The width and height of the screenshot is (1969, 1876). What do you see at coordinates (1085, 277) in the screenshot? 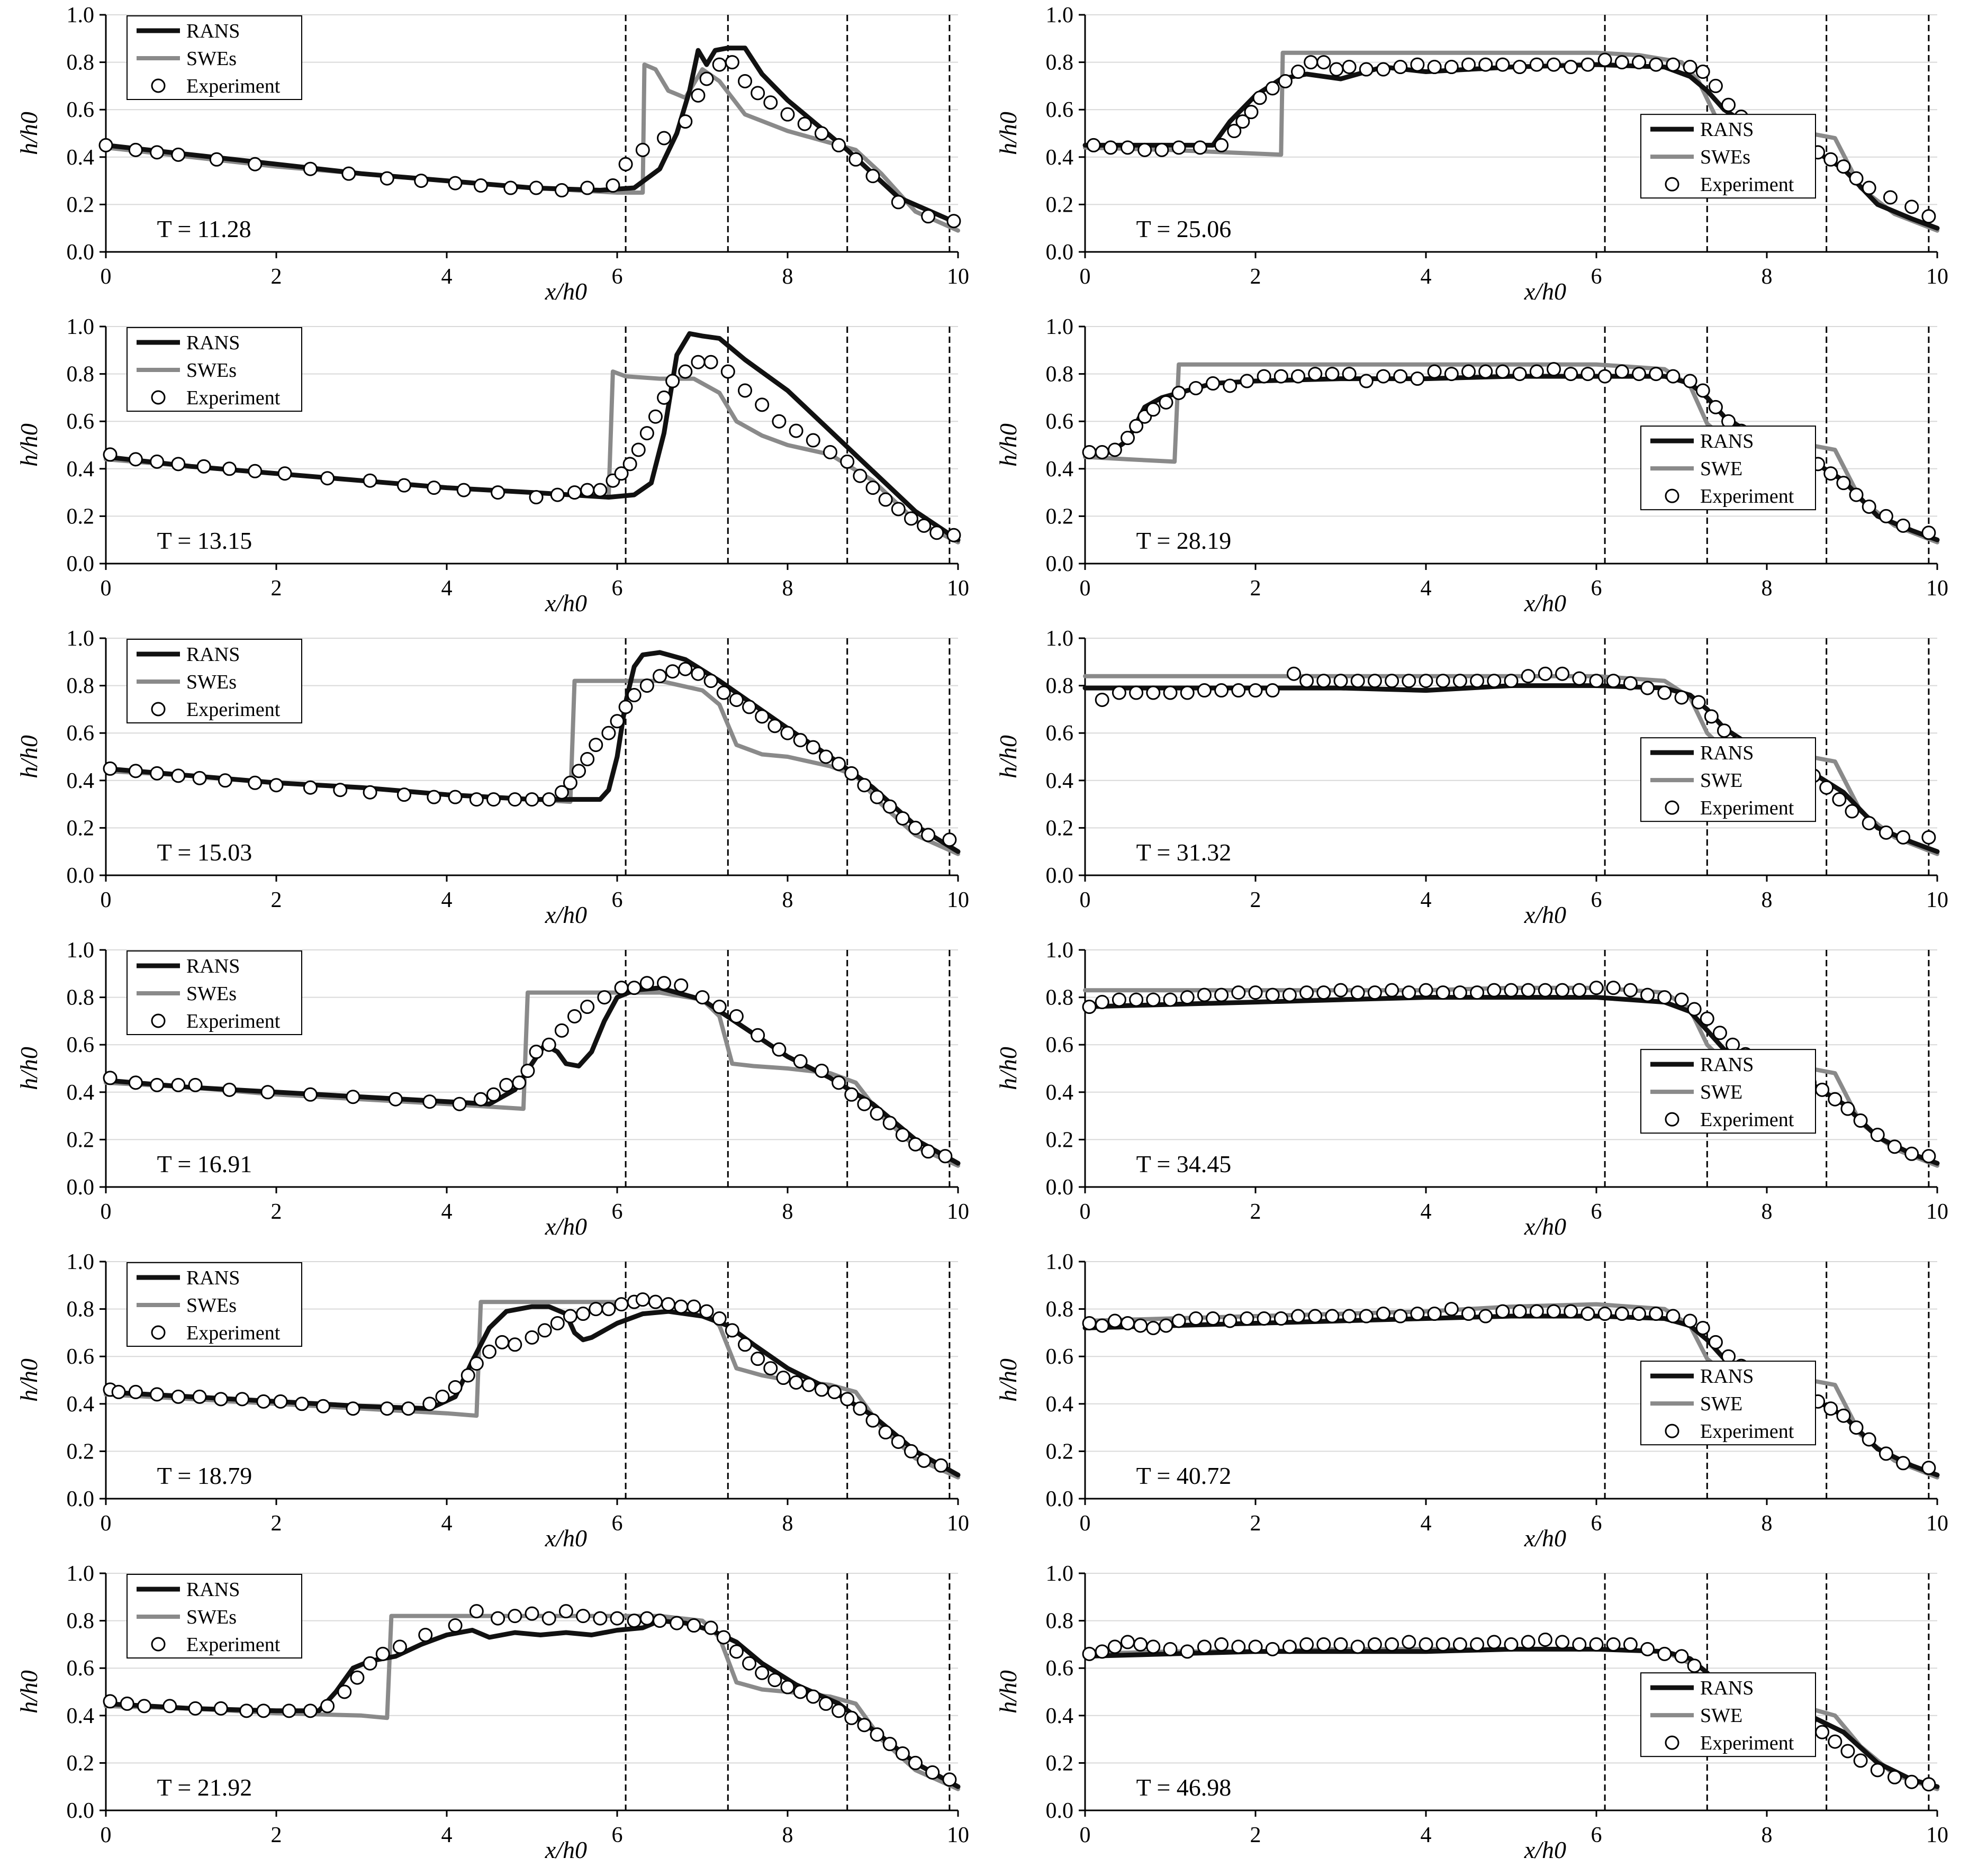
I see `x-tick-label: 0` at bounding box center [1085, 277].